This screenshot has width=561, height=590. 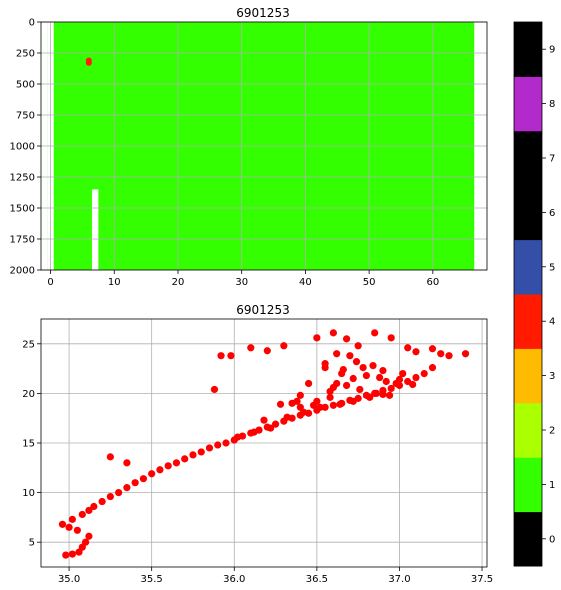 I want to click on y-tick-label: 1500, so click(x=22, y=209).